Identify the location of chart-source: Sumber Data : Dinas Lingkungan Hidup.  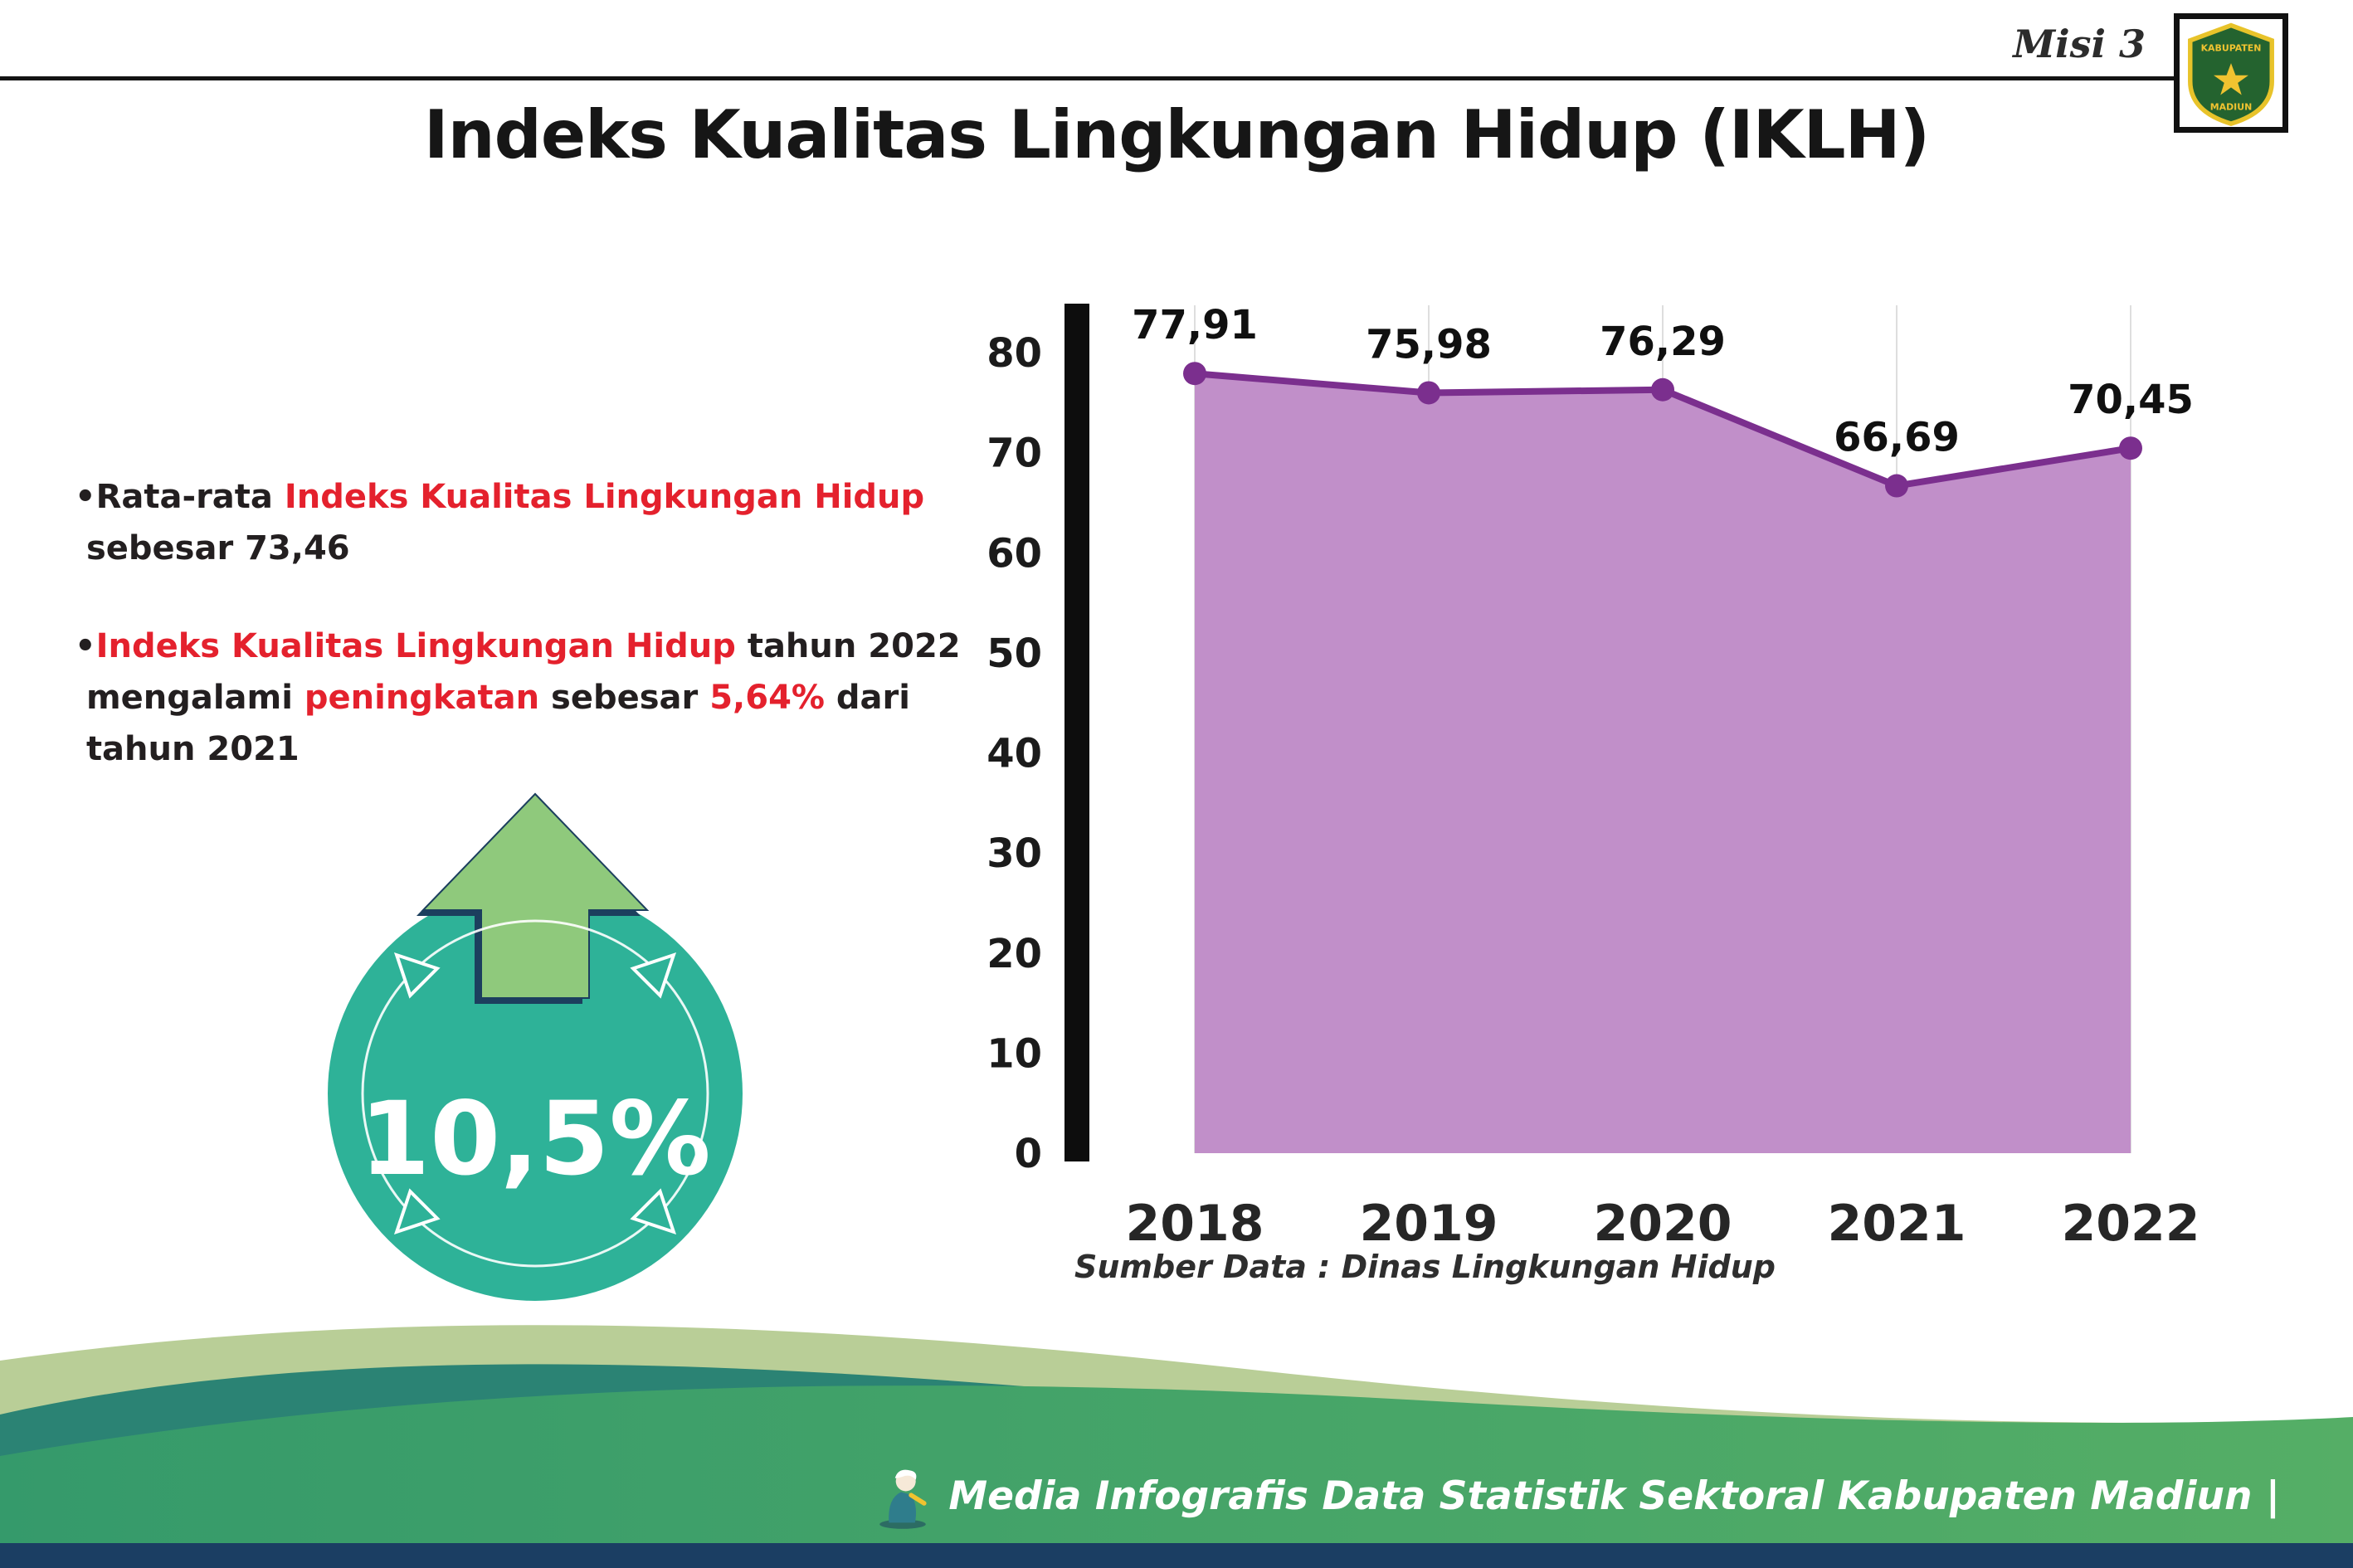
(1425, 1267).